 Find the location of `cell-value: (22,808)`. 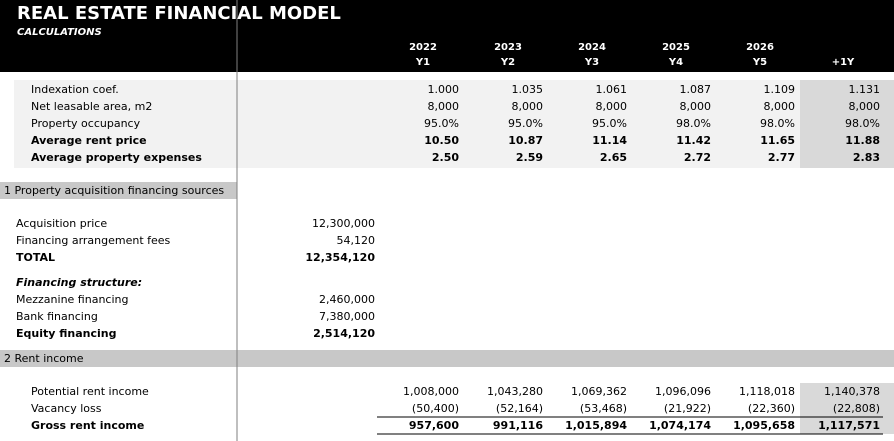

cell-value: (22,808) is located at coordinates (856, 408).